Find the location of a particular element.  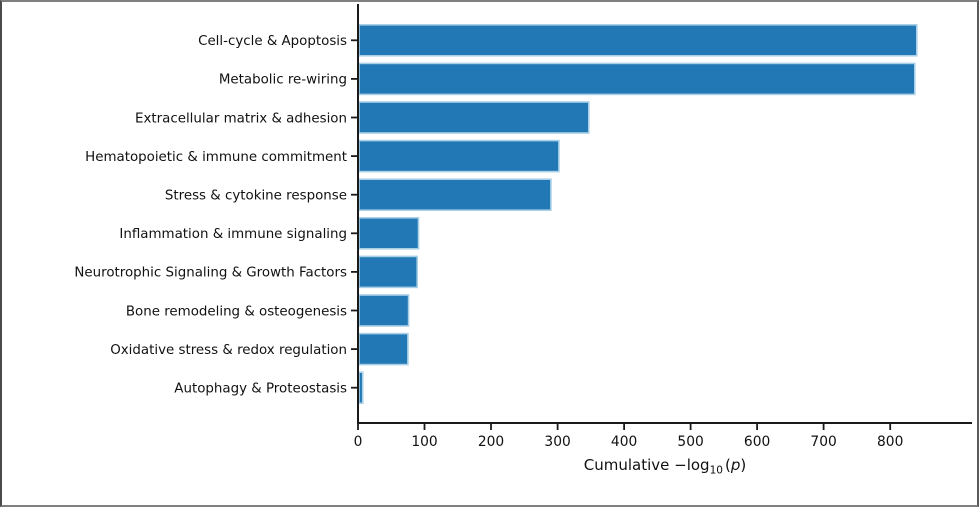

x-tick-label: 800 is located at coordinates (890, 442).